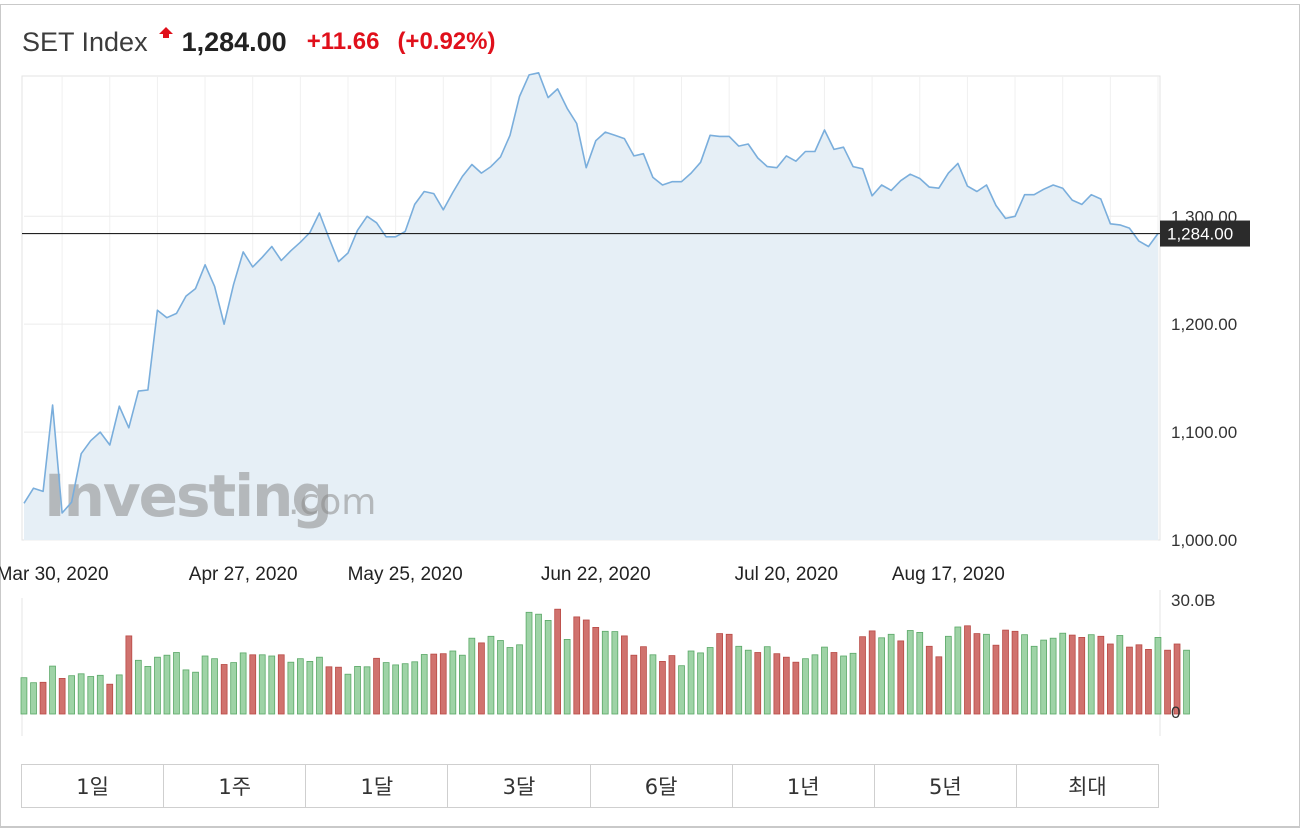  I want to click on quote-header: SET Index 1,284.00 +11.66 (+0.92%), so click(259, 42).